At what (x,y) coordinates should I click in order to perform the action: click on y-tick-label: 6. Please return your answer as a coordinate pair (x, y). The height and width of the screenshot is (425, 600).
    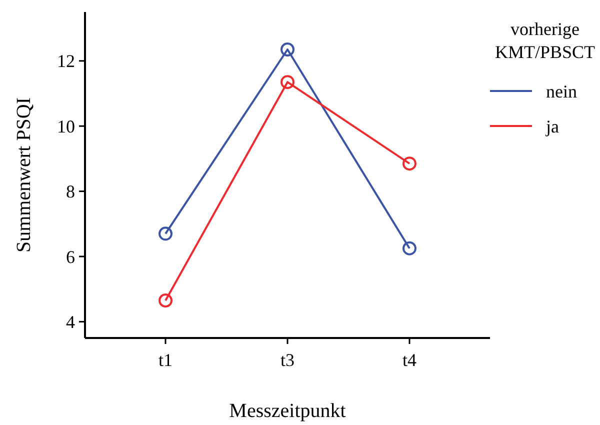
    Looking at the image, I should click on (70, 256).